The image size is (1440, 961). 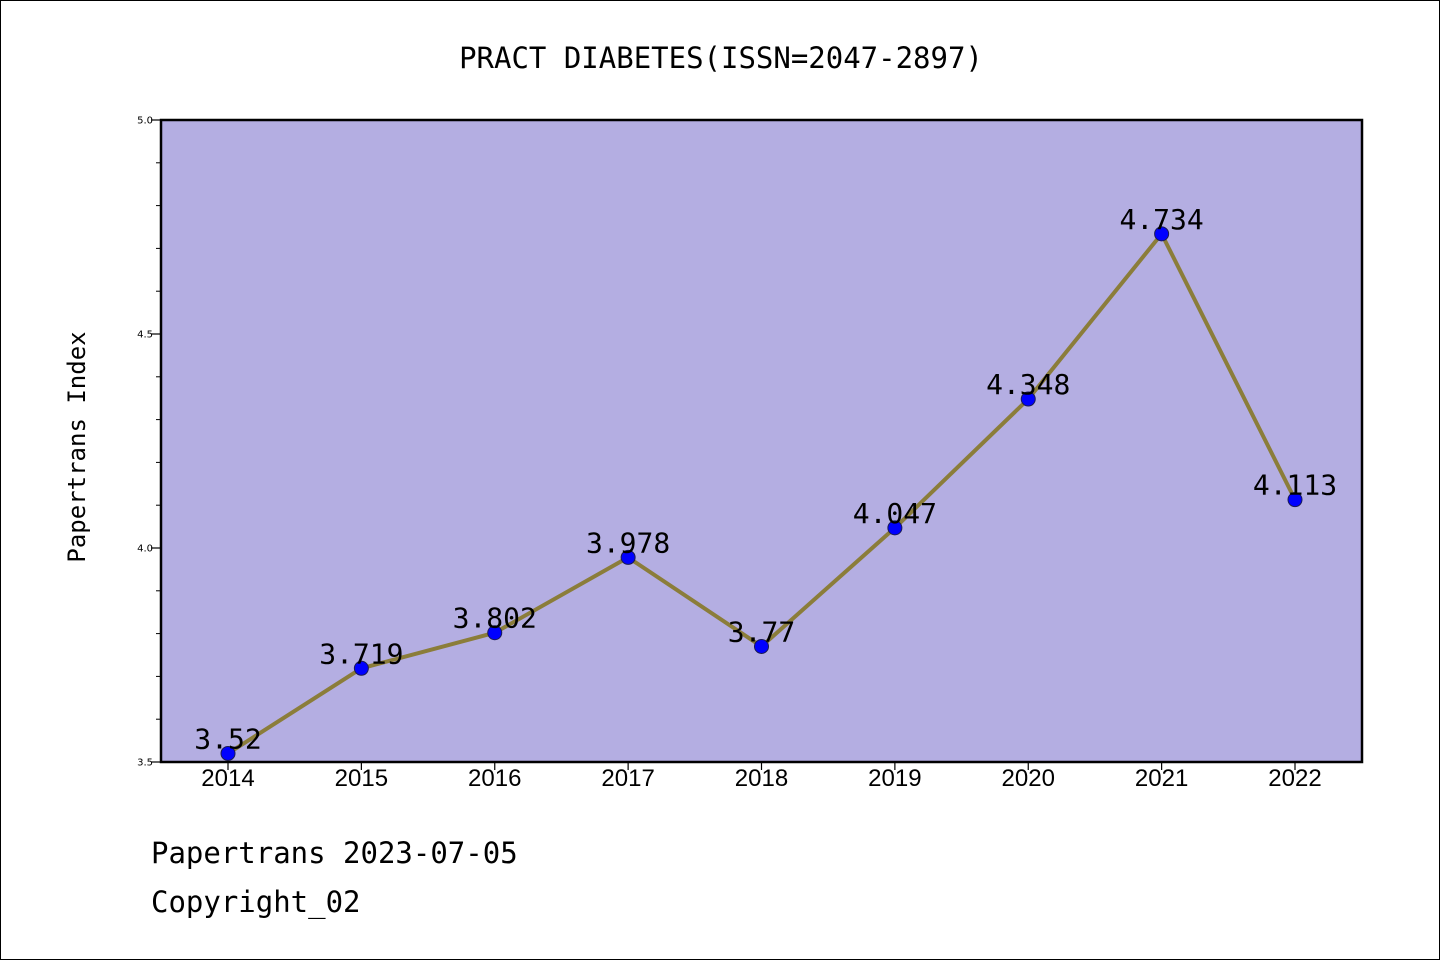 What do you see at coordinates (627, 778) in the screenshot?
I see `x-tick-label: 2017` at bounding box center [627, 778].